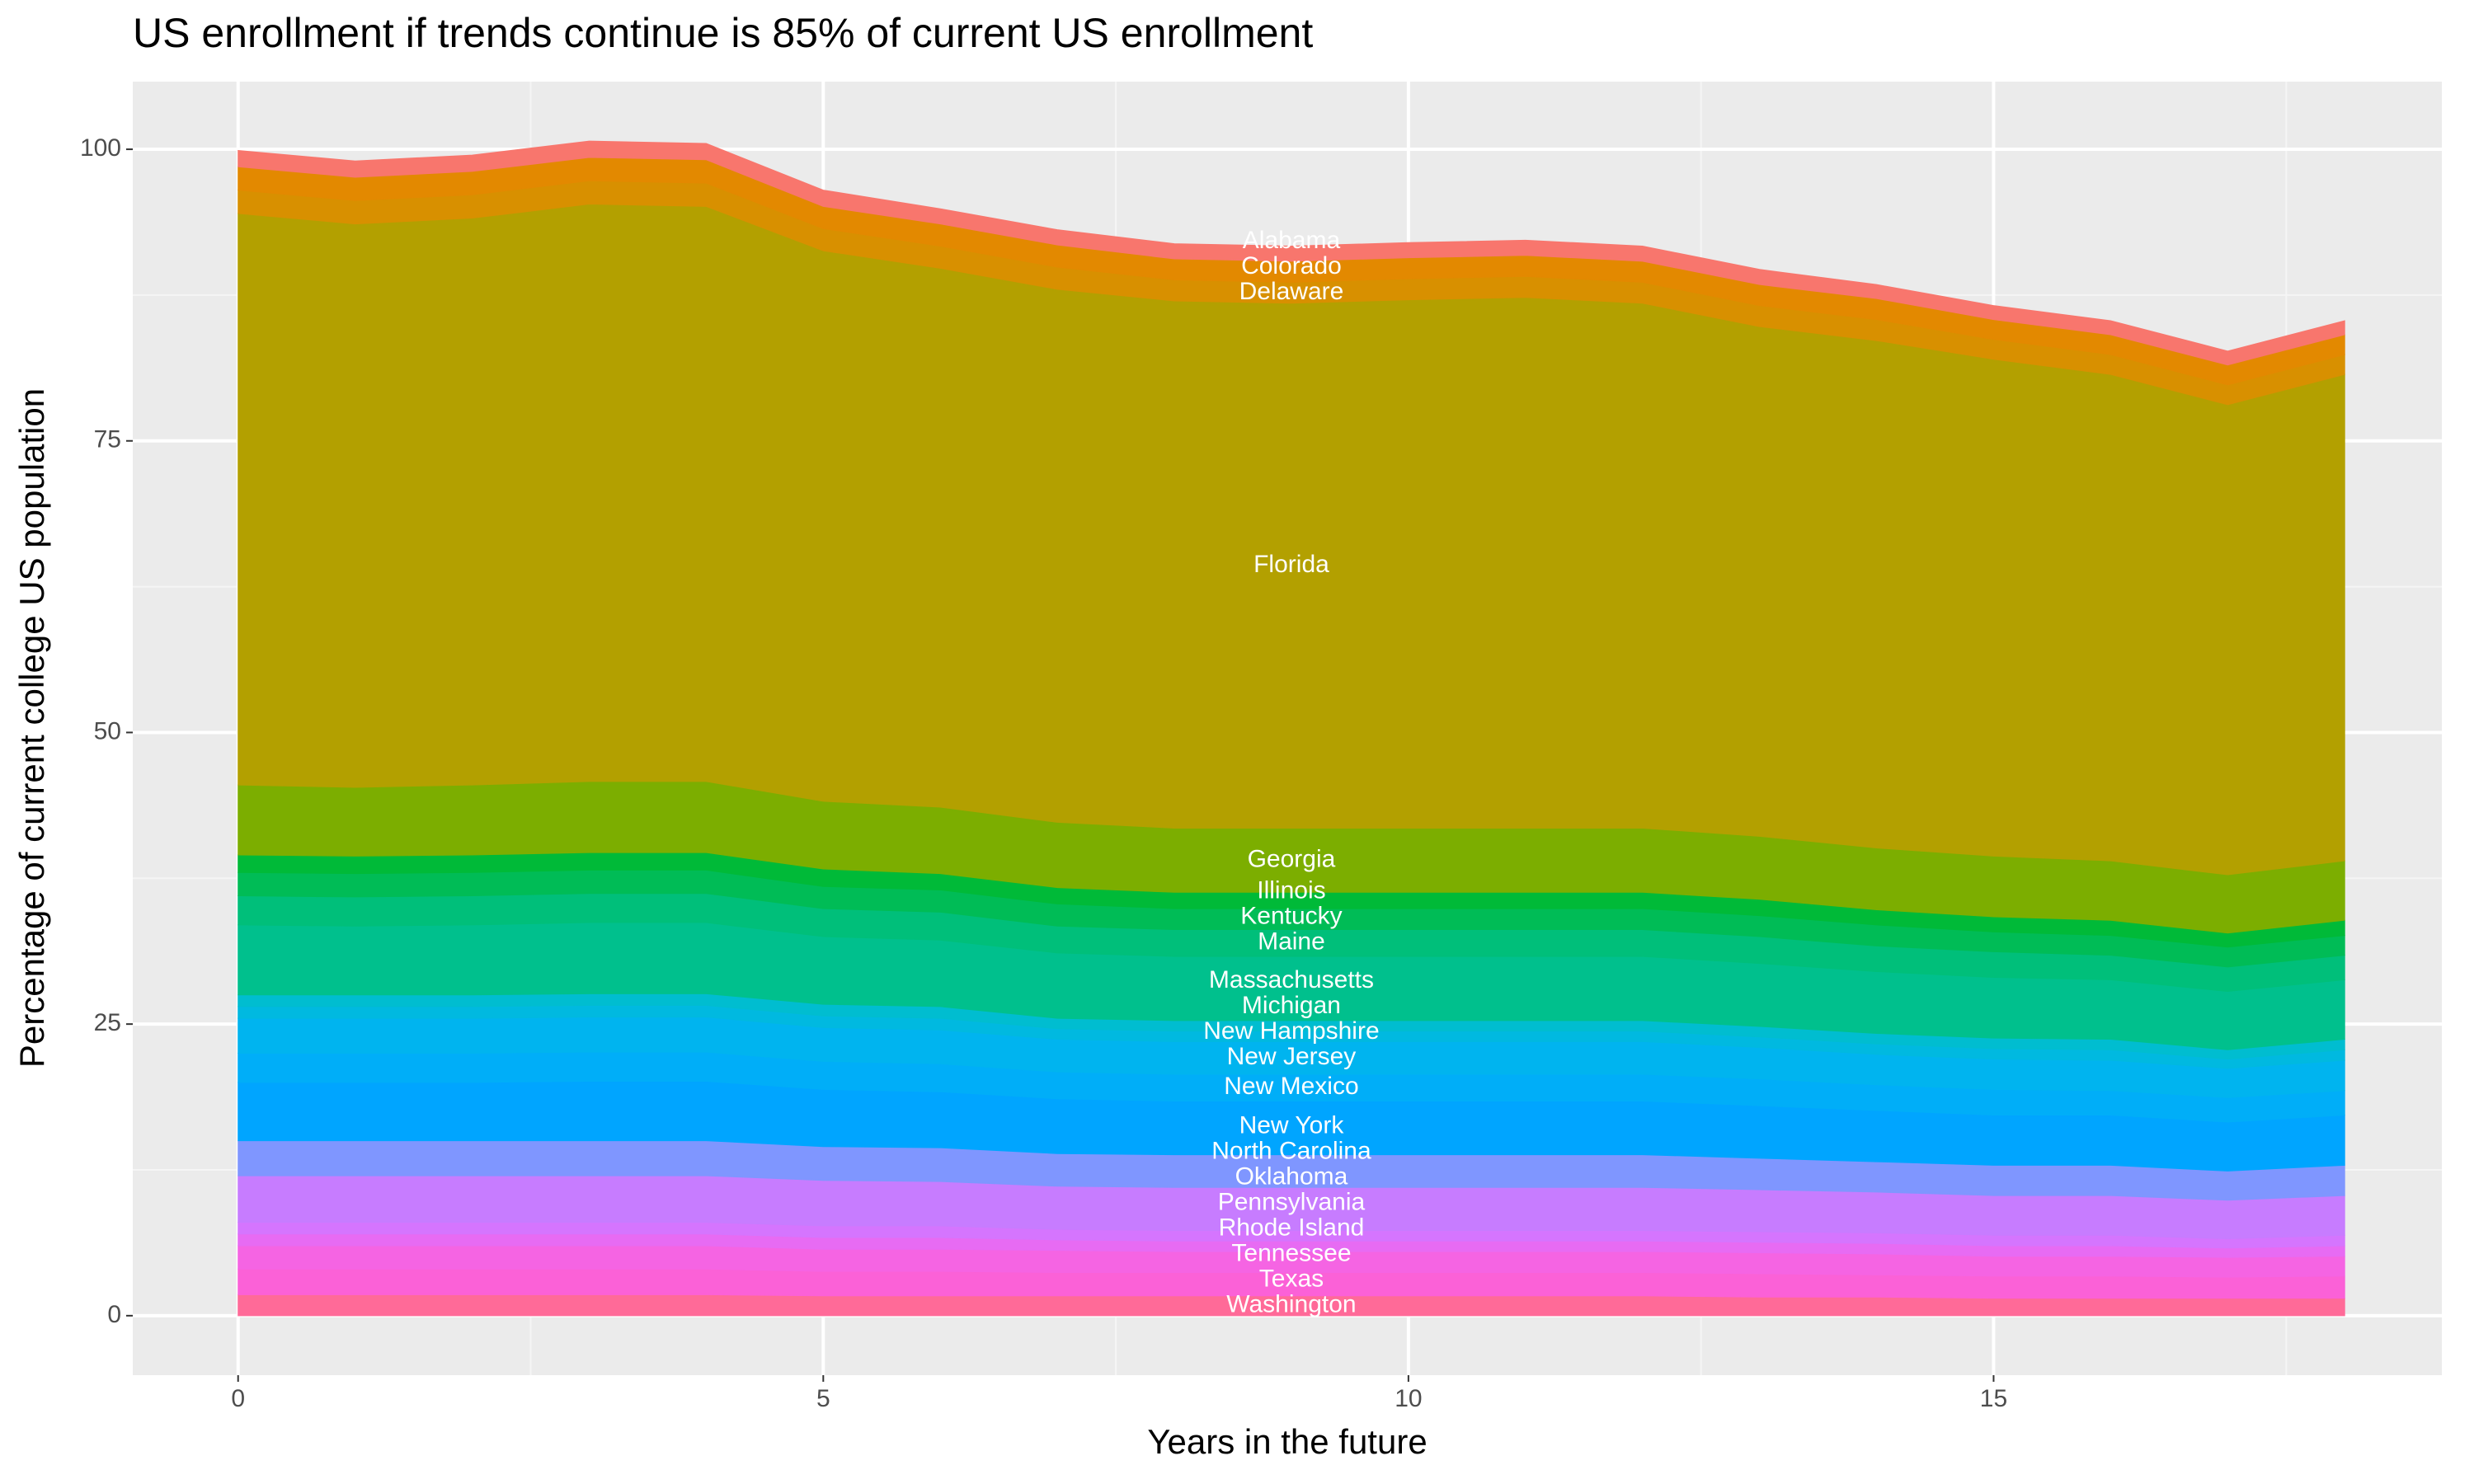 The image size is (2474, 1484). Describe the element at coordinates (107, 730) in the screenshot. I see `y-tick-label: 50` at that location.